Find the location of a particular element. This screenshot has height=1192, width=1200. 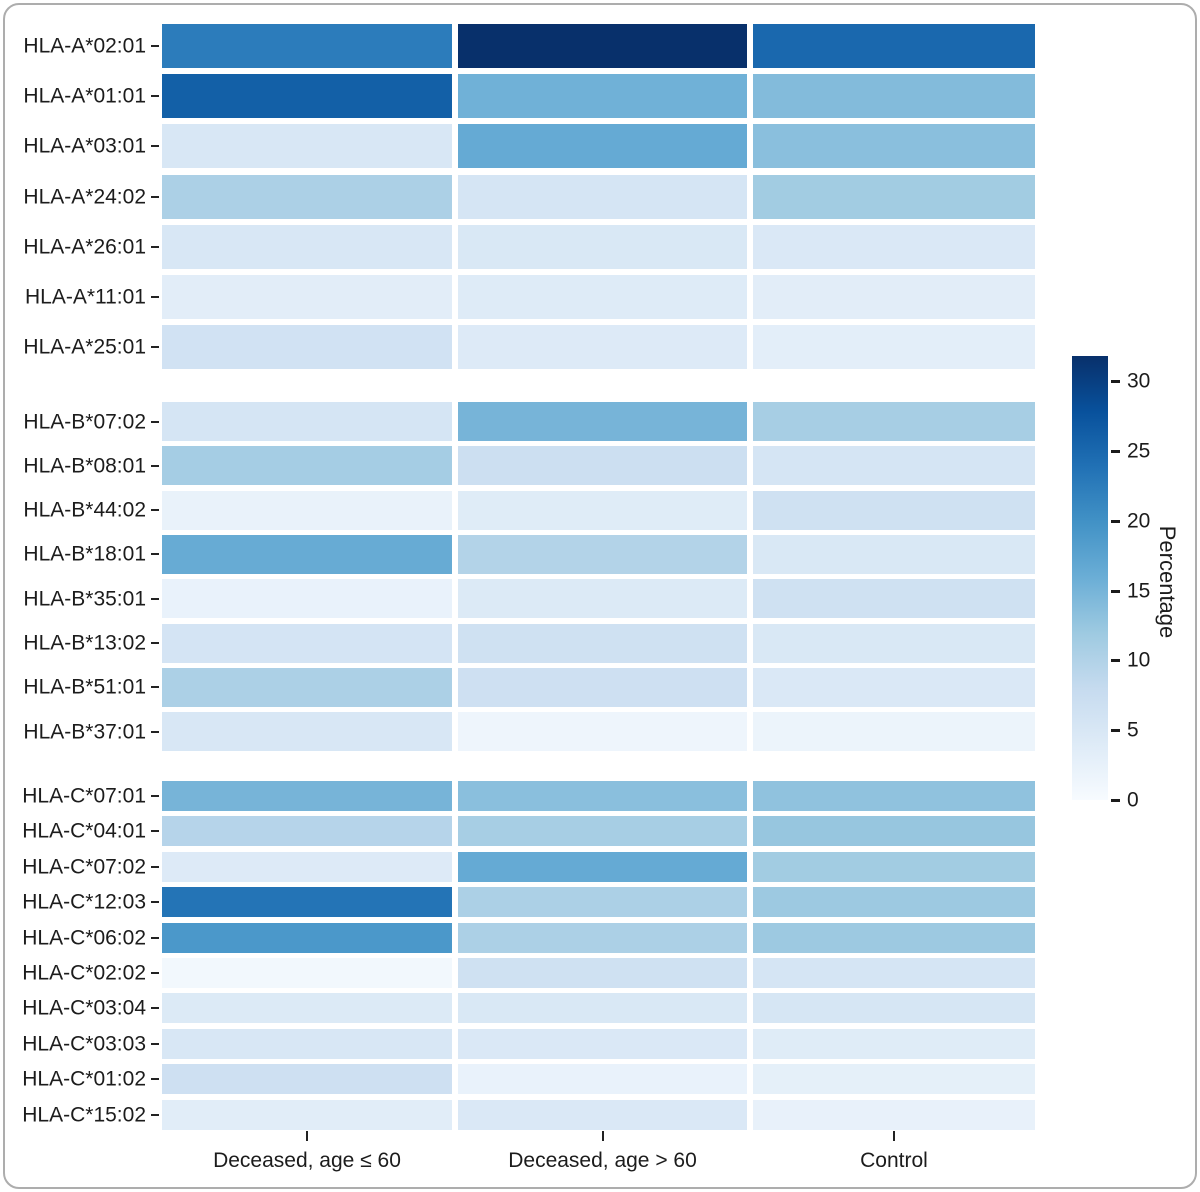

legend-tick-label: 30 is located at coordinates (1139, 381).